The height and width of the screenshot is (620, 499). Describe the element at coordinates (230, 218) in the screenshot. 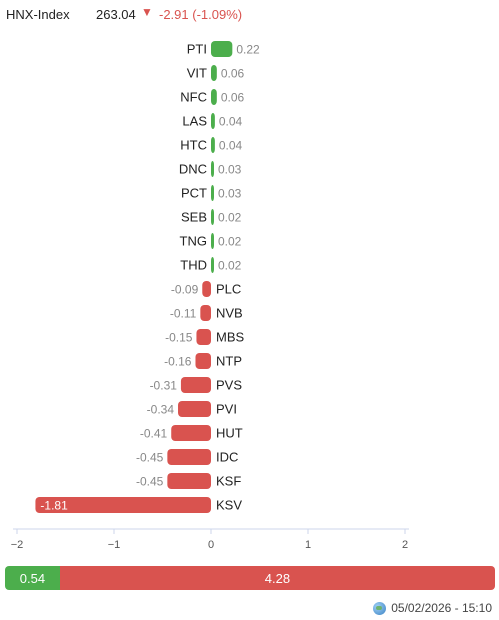

I see `value-label-seb: 0.02` at that location.